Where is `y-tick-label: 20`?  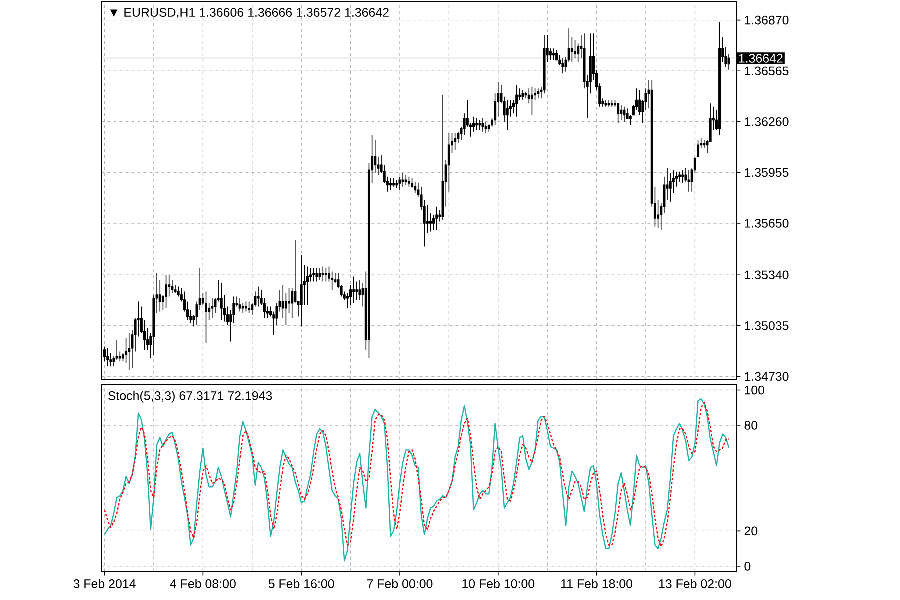
y-tick-label: 20 is located at coordinates (751, 531).